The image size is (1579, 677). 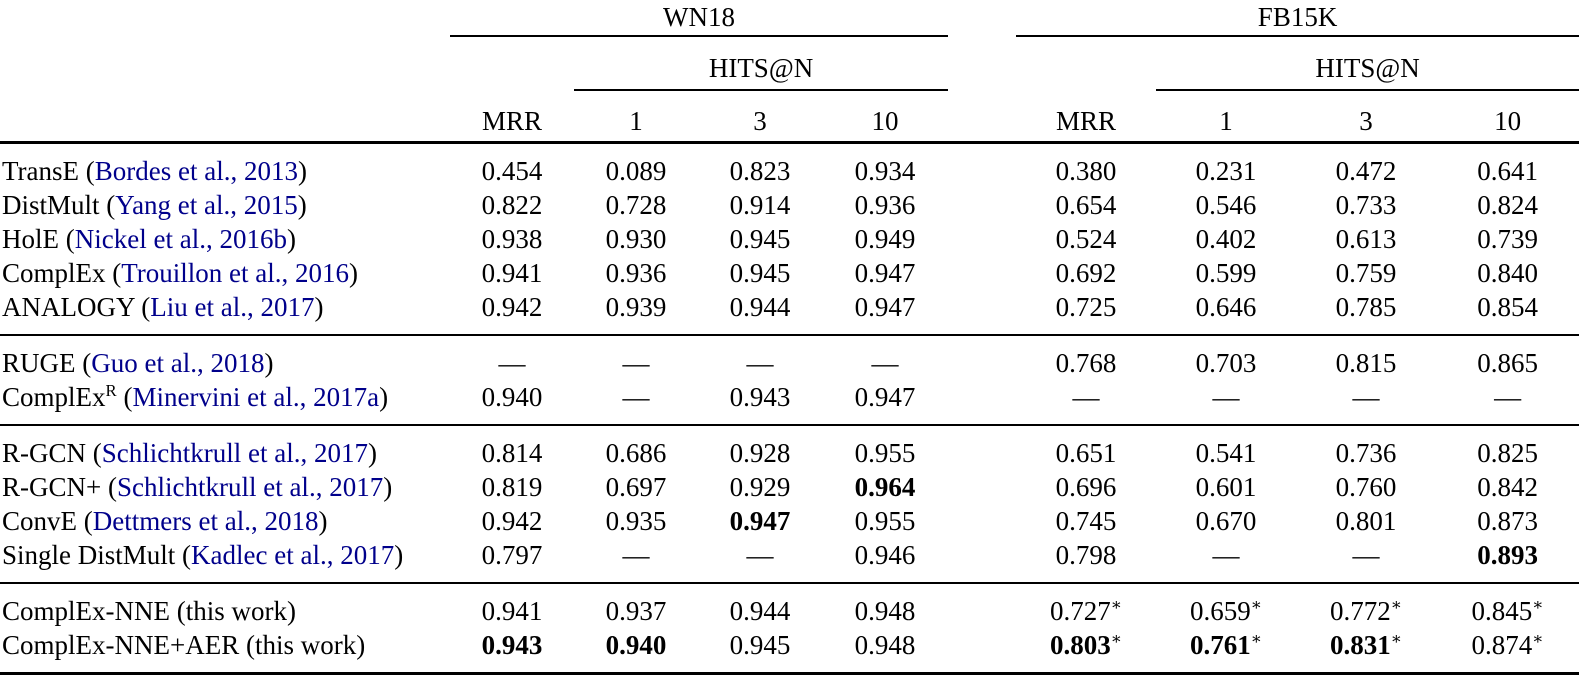 What do you see at coordinates (636, 312) in the screenshot?
I see `metric-value-cell: 0.939` at bounding box center [636, 312].